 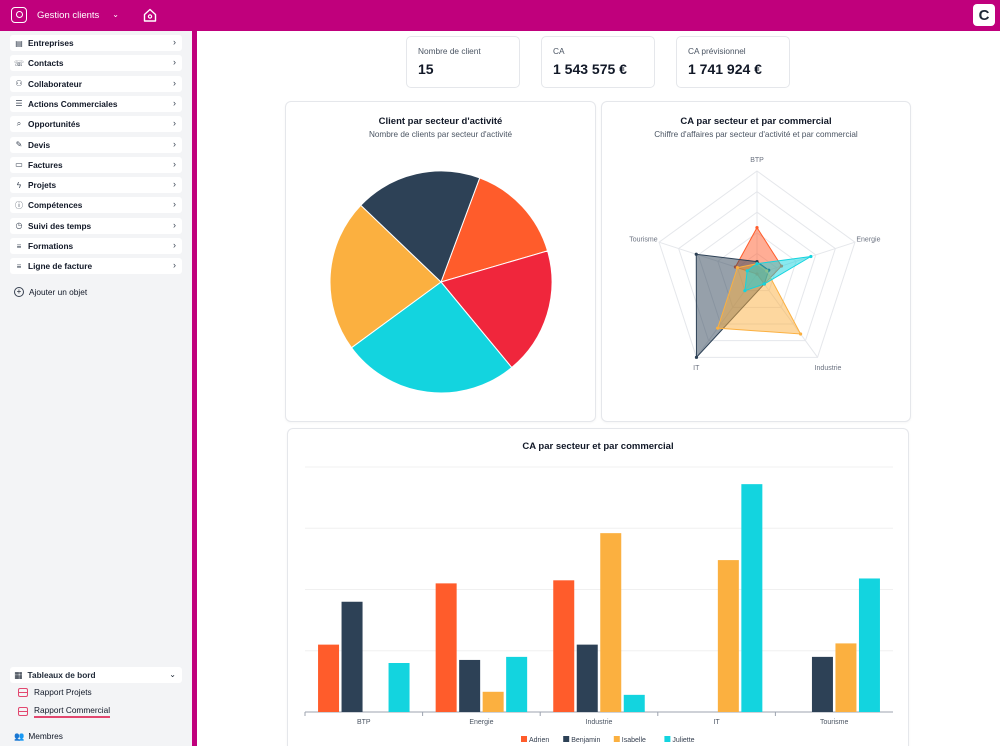 I want to click on legend-label: Isabelle, so click(x=634, y=740).